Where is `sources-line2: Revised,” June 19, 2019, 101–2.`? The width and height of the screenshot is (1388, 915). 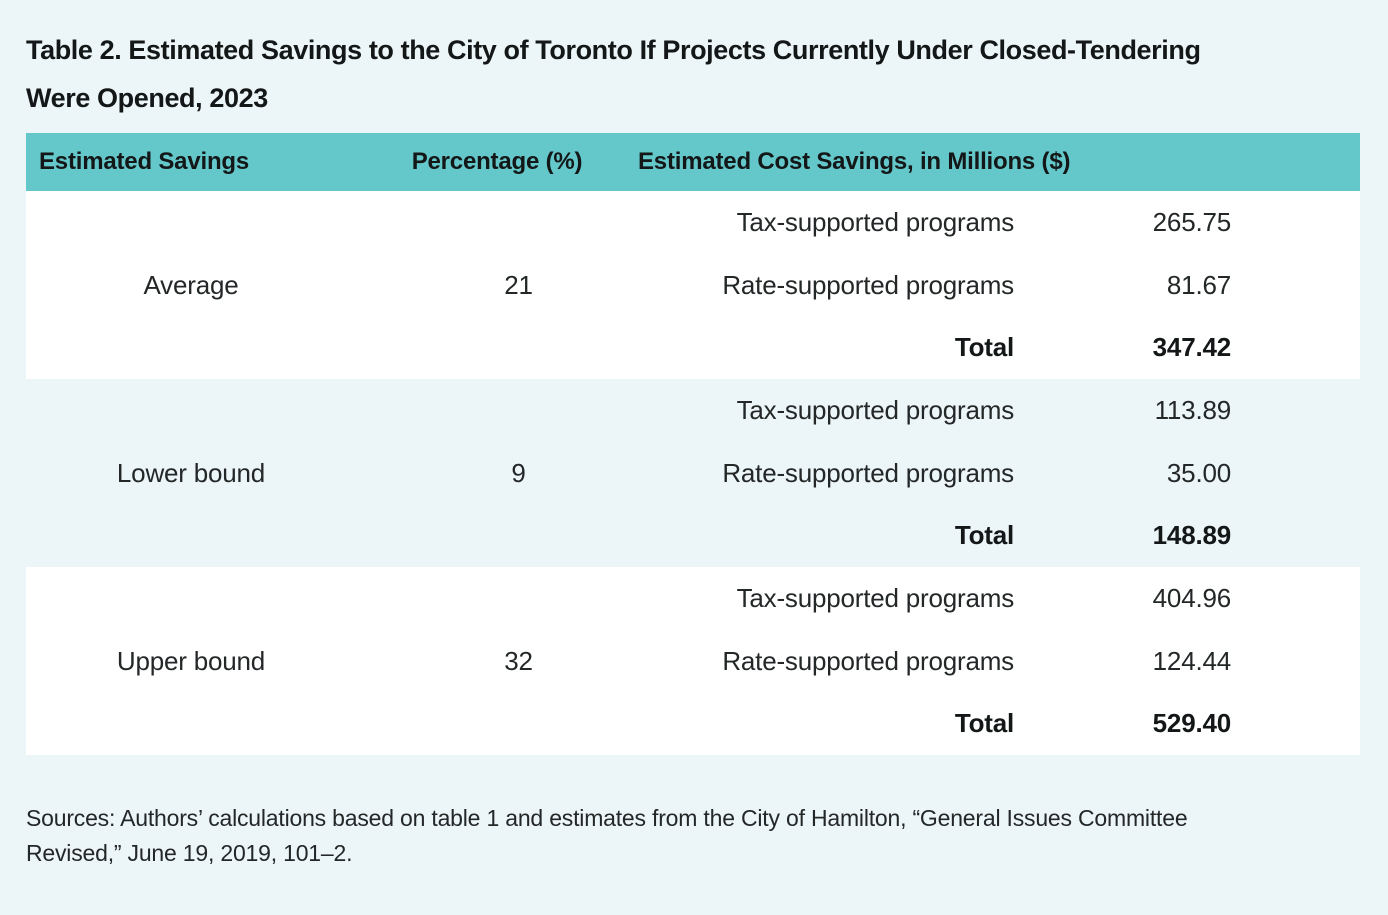
sources-line2: Revised,” June 19, 2019, 101–2. is located at coordinates (189, 853).